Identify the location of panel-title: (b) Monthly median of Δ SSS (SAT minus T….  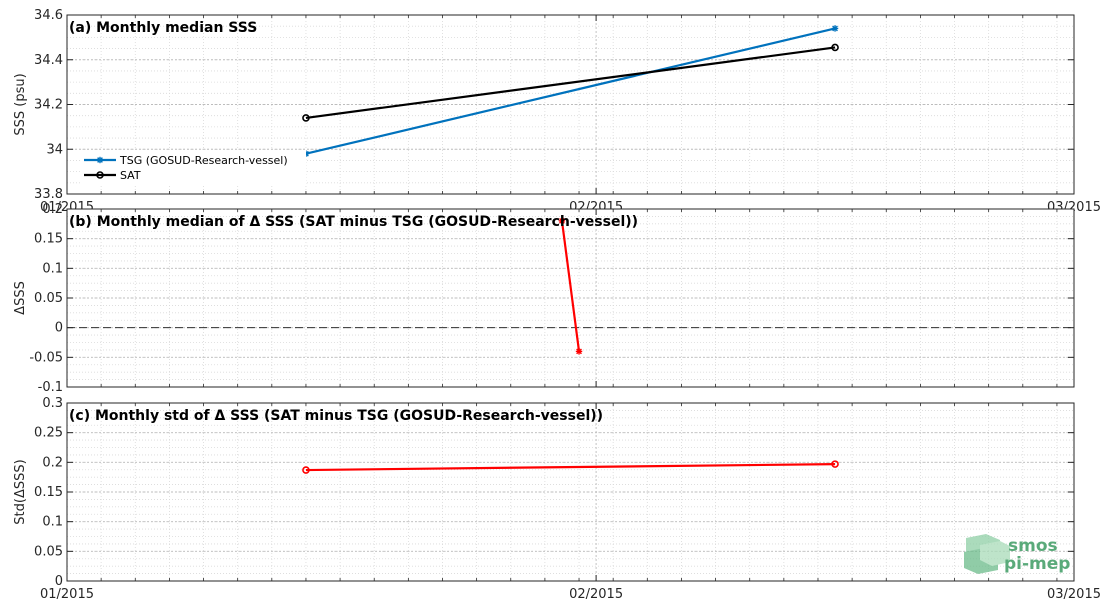
(353, 222).